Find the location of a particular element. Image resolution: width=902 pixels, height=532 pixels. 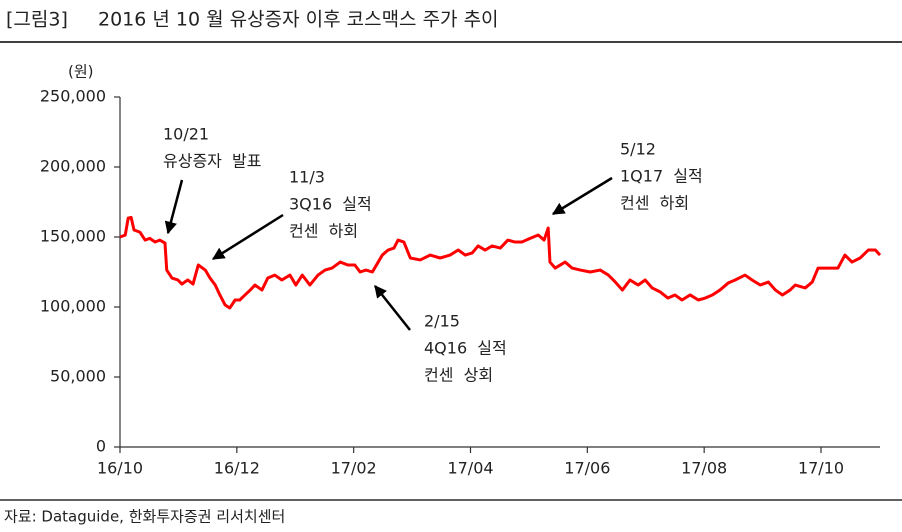

x-tick-label: 16/12 is located at coordinates (237, 468).